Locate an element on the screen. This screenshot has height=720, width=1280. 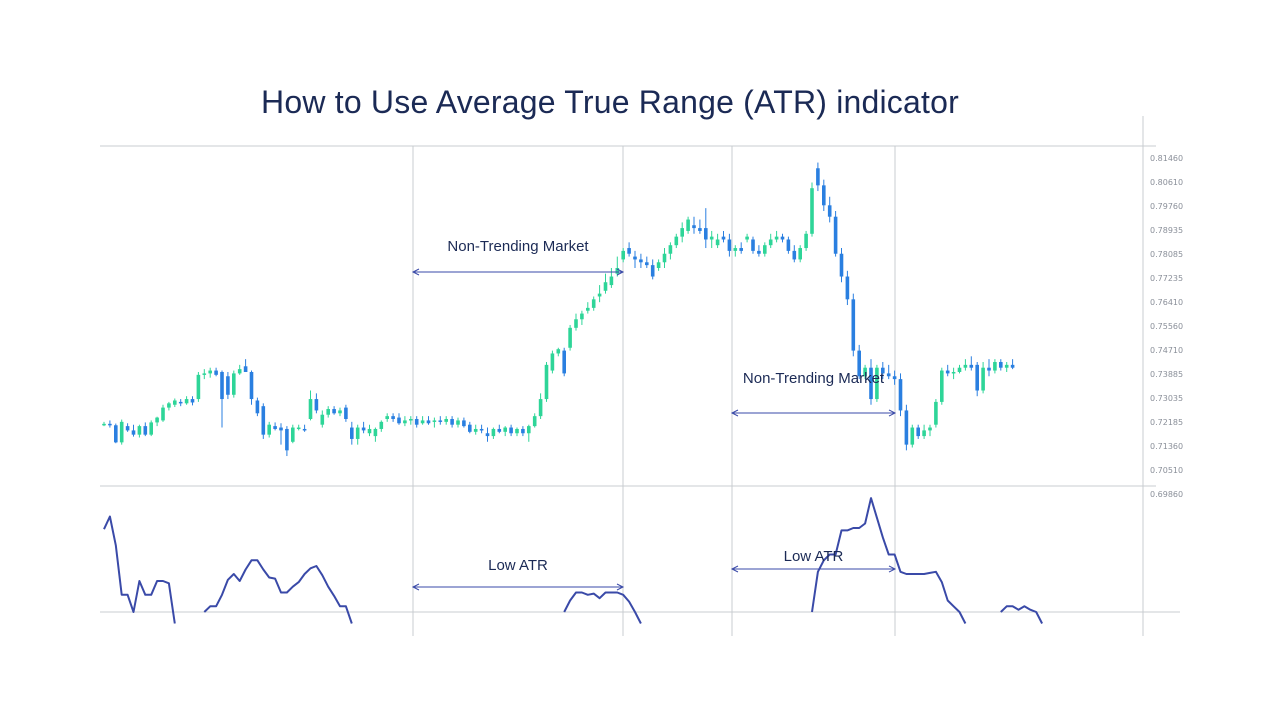
y-tick-label: 0.74710 is located at coordinates (1166, 350).